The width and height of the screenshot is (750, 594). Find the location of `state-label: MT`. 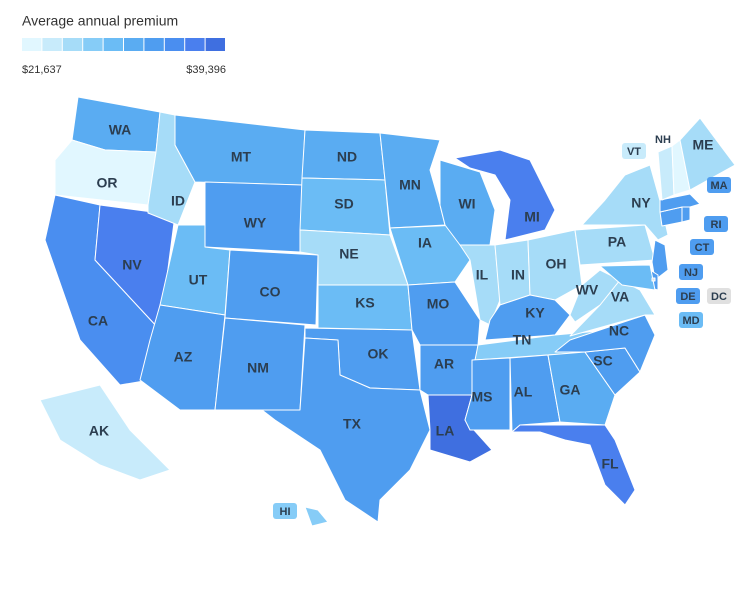

state-label: MT is located at coordinates (241, 157).